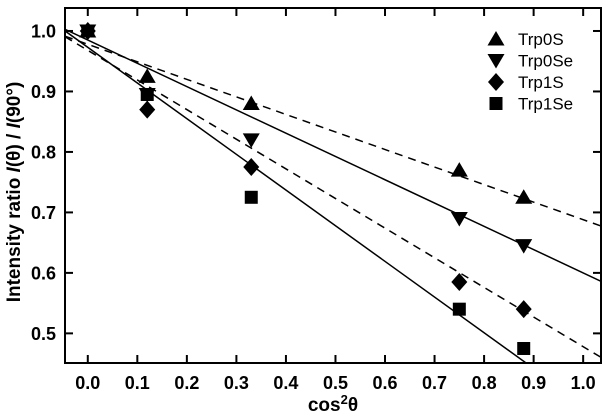 The height and width of the screenshot is (417, 609). Describe the element at coordinates (236, 383) in the screenshot. I see `x-tick-label: 0.3` at that location.